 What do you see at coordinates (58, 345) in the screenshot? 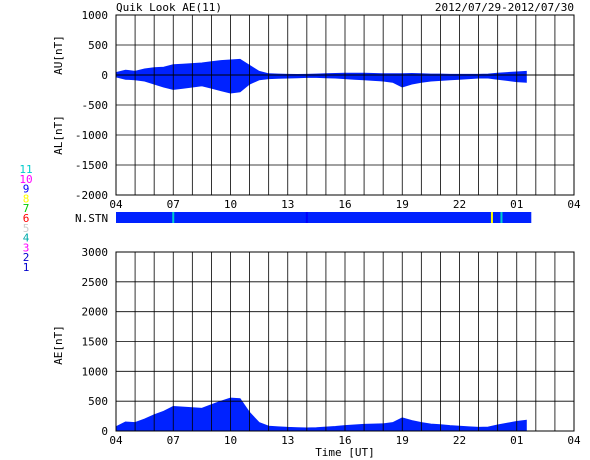
I see `ae-axis-label: AE[nT]` at bounding box center [58, 345].